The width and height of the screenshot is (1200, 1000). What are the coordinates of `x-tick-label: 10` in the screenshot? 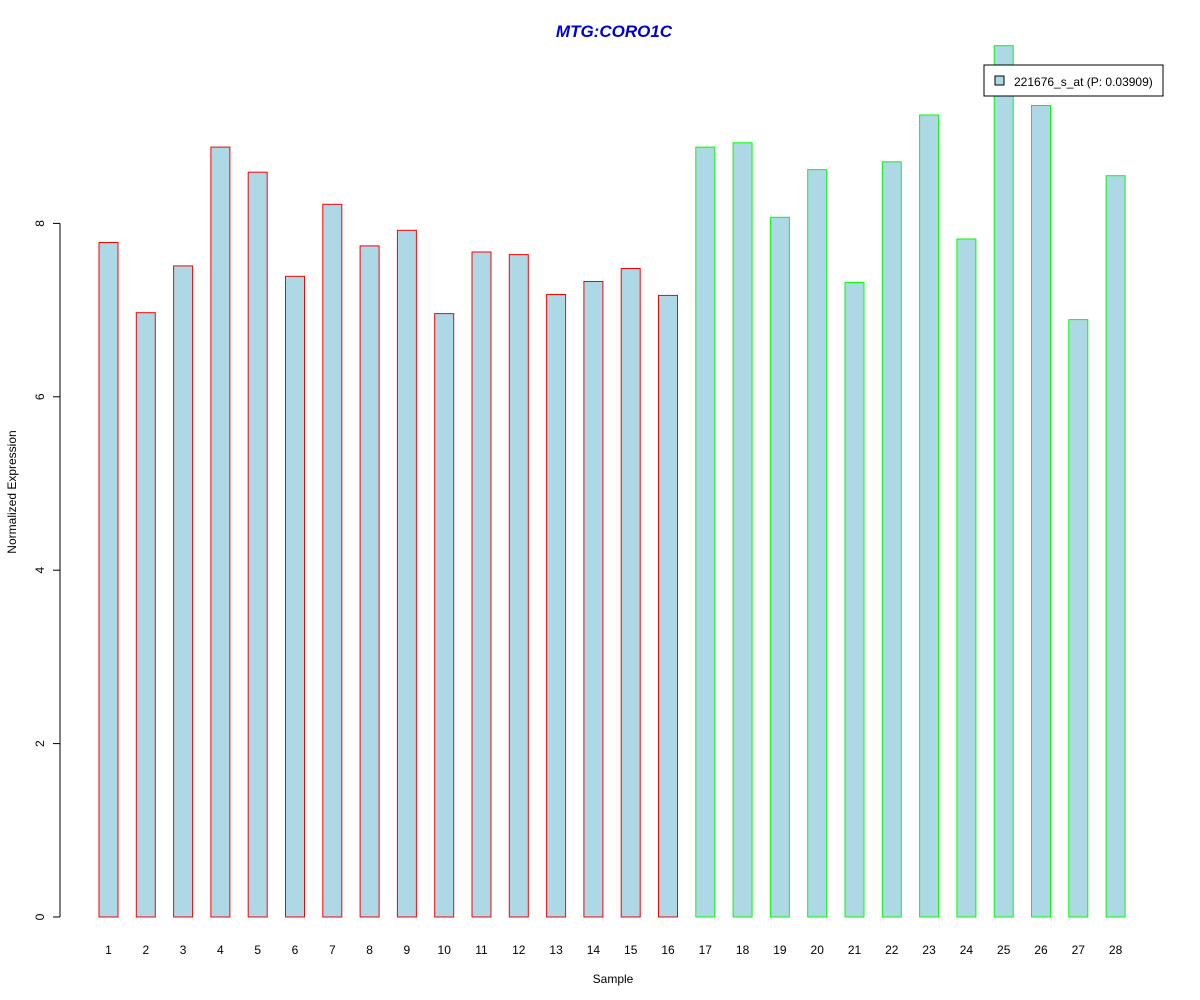 It's located at (445, 950).